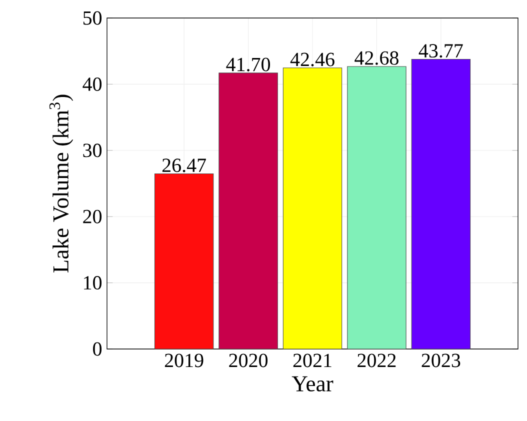 Image resolution: width=527 pixels, height=421 pixels. Describe the element at coordinates (313, 384) in the screenshot. I see `x-axis-title: Year` at that location.